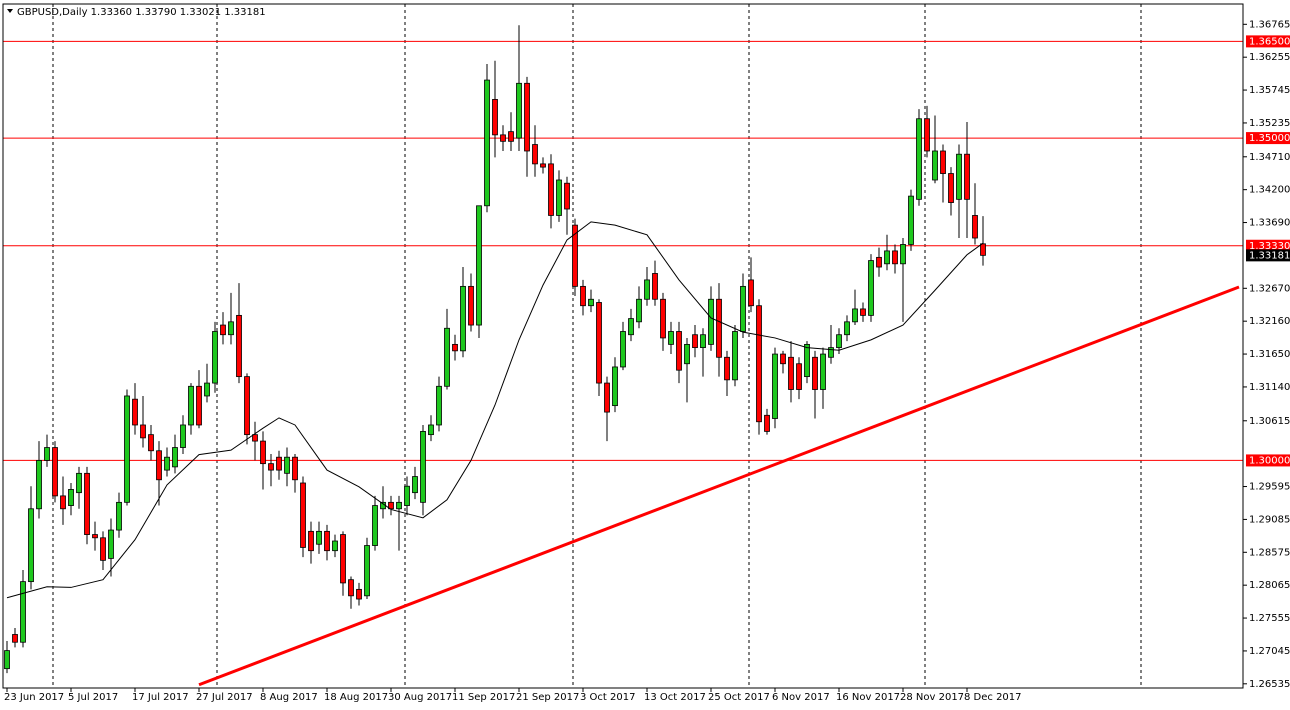  Describe the element at coordinates (547, 697) in the screenshot. I see `x-tick-label: 21 Sep 2017` at that location.